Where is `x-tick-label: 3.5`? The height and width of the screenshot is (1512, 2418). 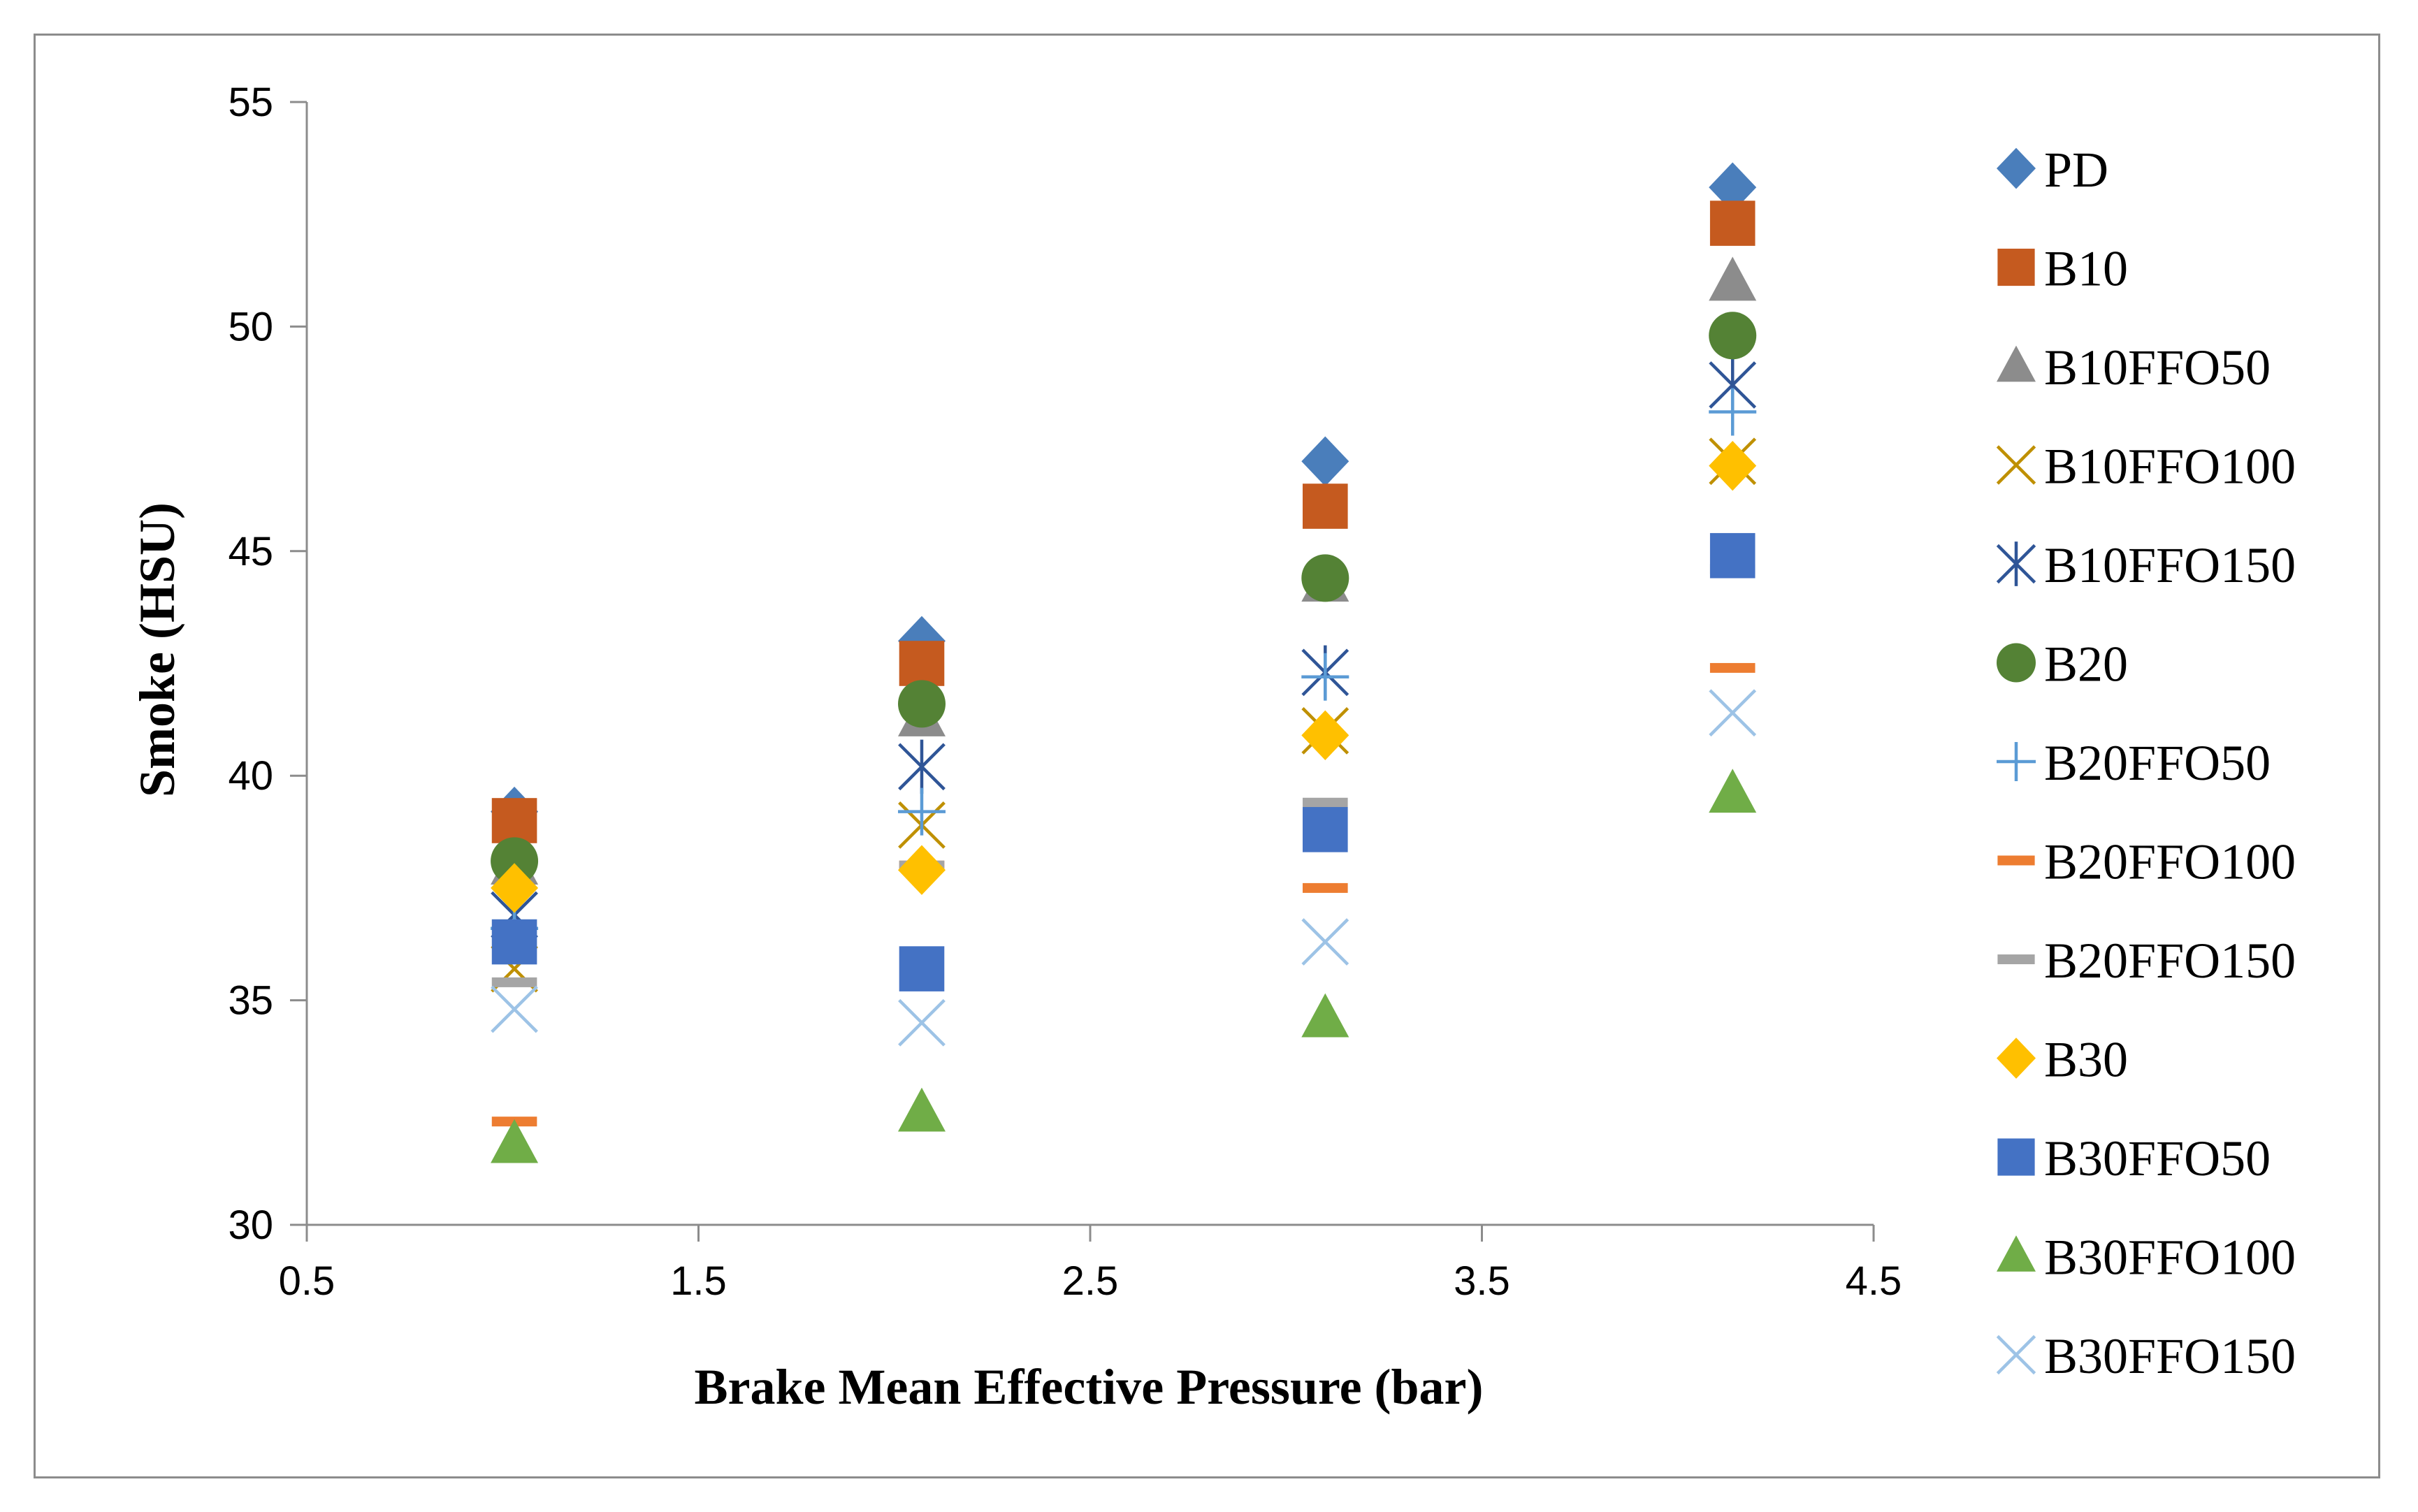
x-tick-label: 3.5 is located at coordinates (1482, 1281).